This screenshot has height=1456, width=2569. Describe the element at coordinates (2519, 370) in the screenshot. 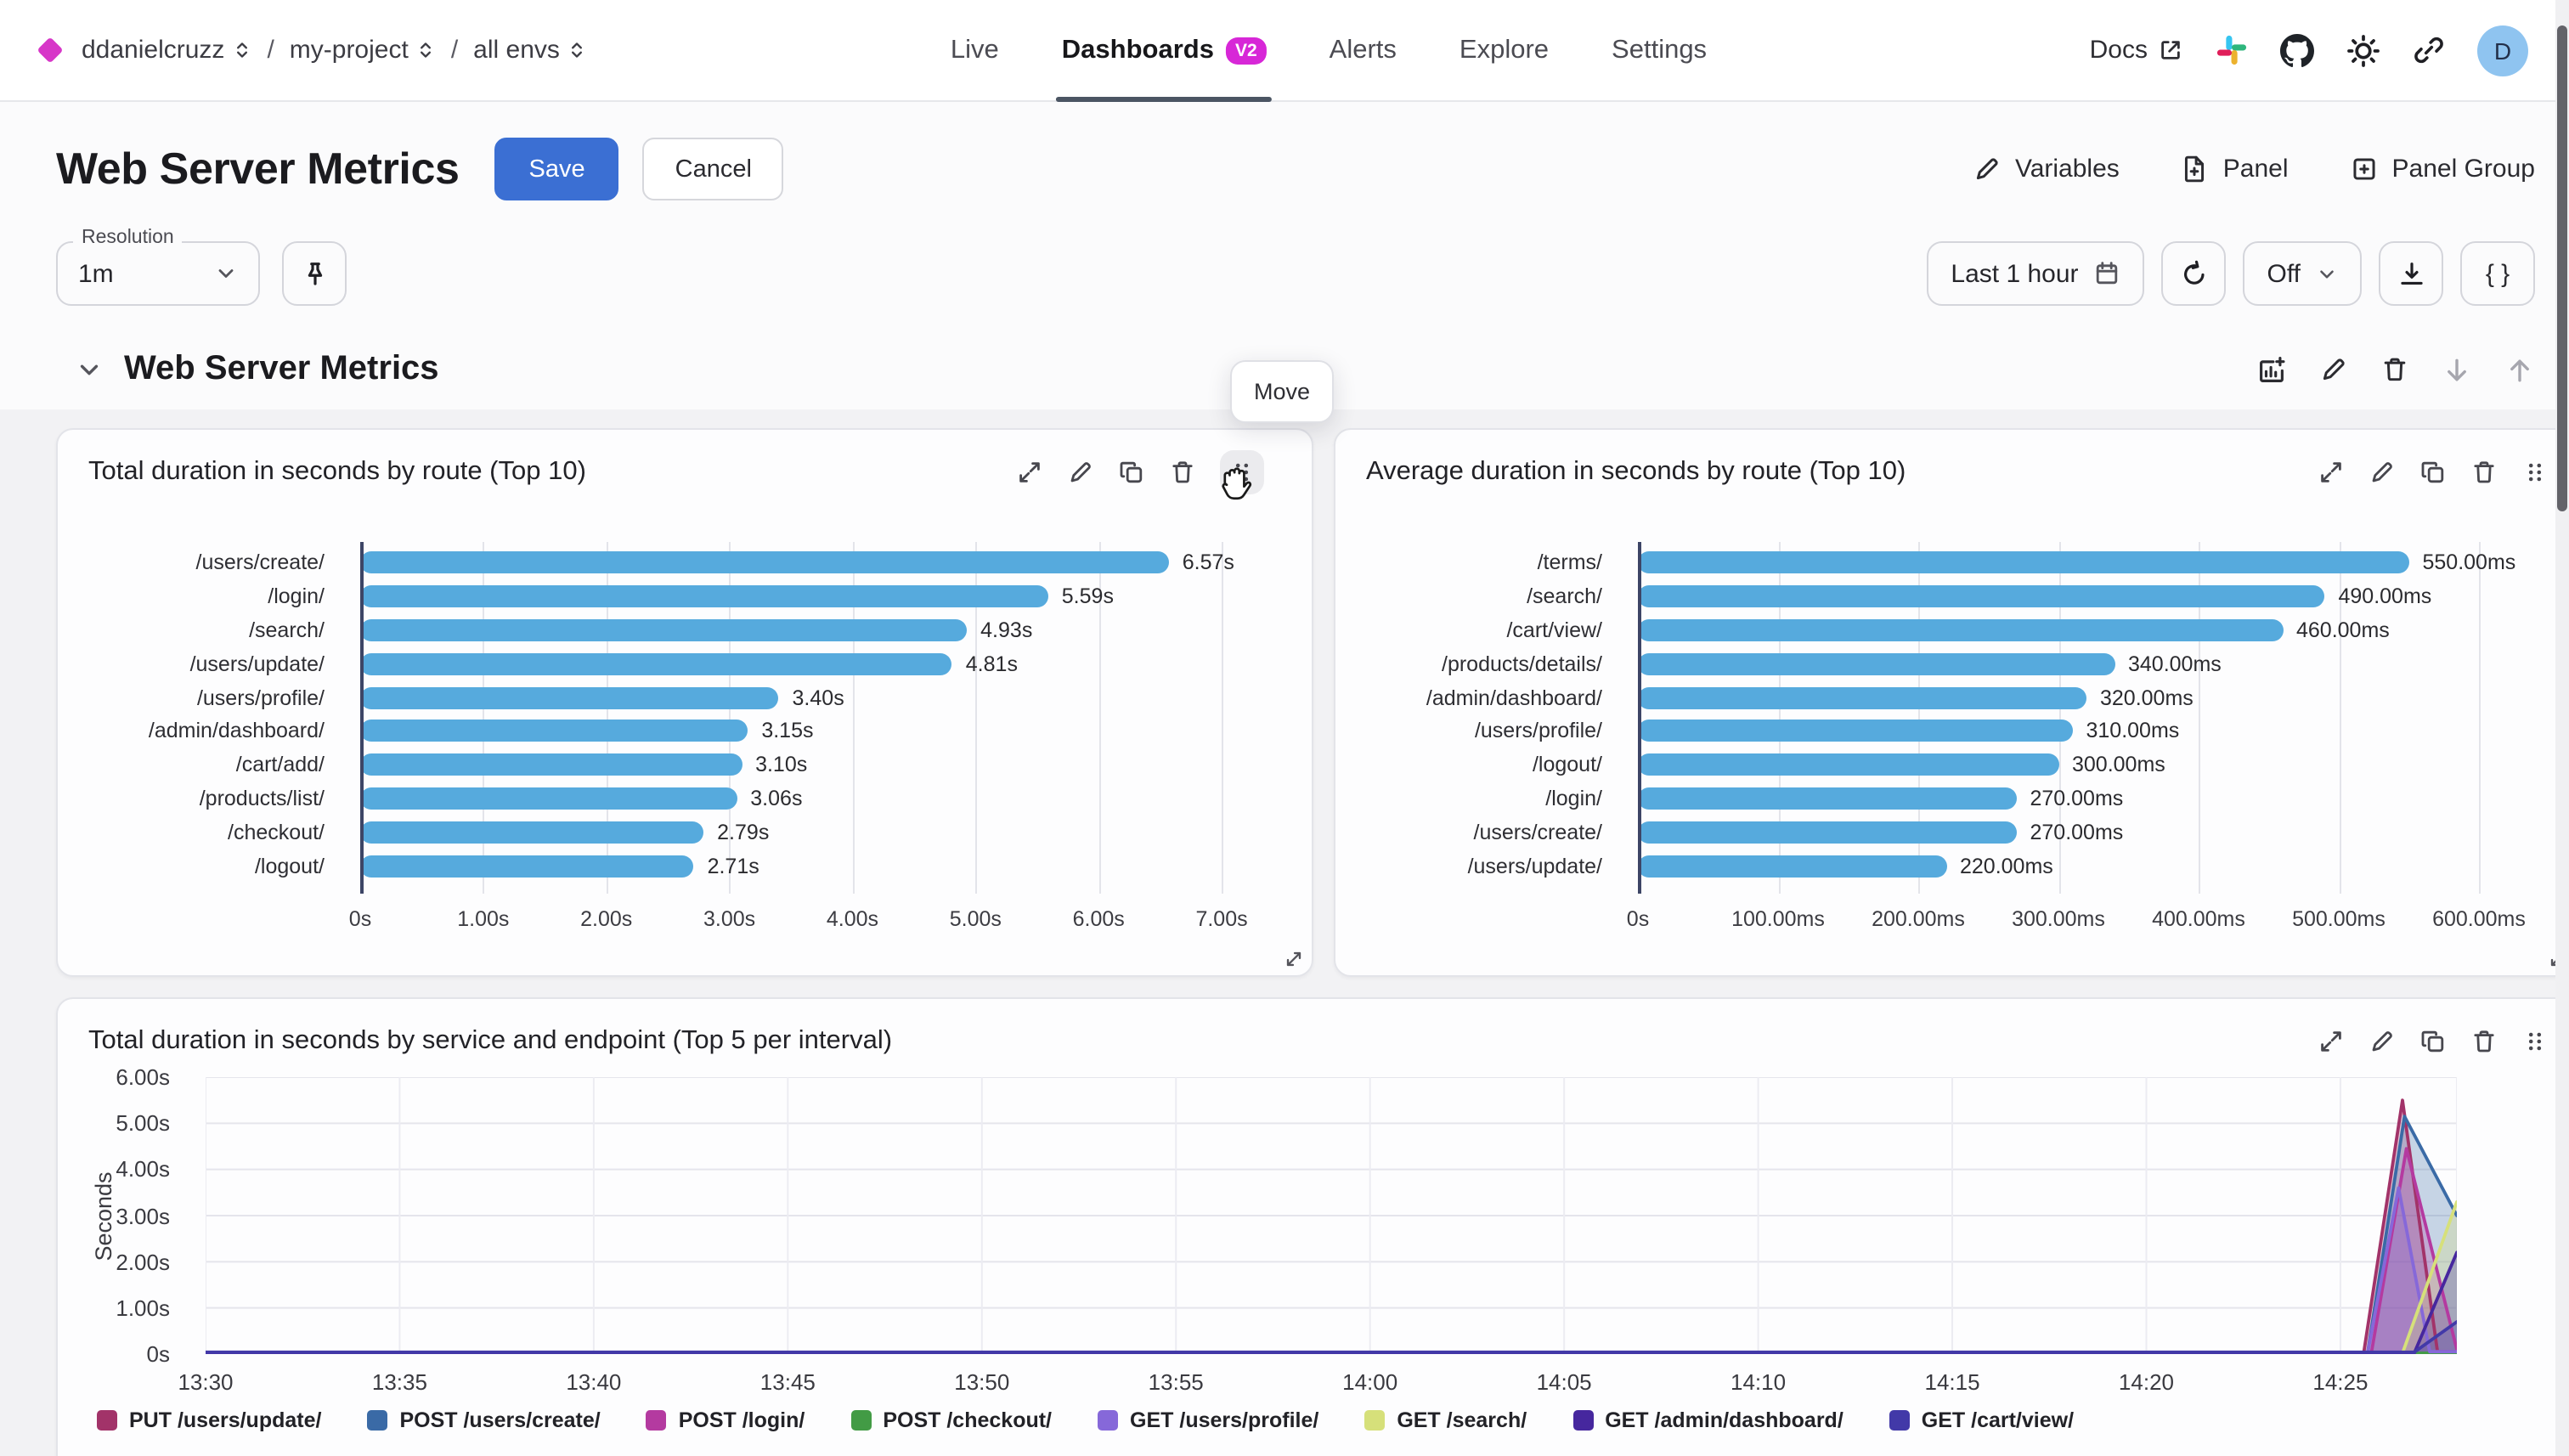

I see `move-section-up-icon` at that location.